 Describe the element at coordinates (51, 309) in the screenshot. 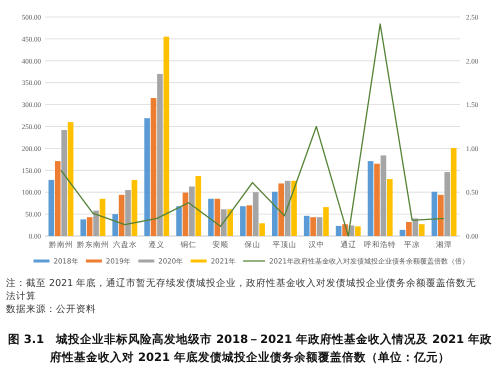

I see `source-note: 数据来源：公开资料` at that location.